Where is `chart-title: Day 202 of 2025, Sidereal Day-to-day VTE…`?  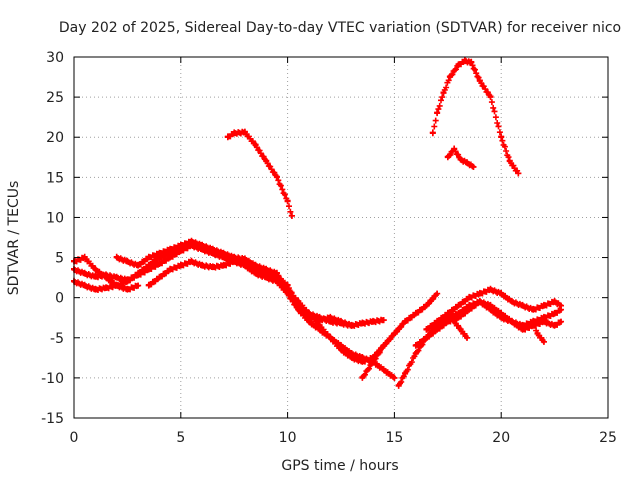 chart-title: Day 202 of 2025, Sidereal Day-to-day VTE… is located at coordinates (340, 28).